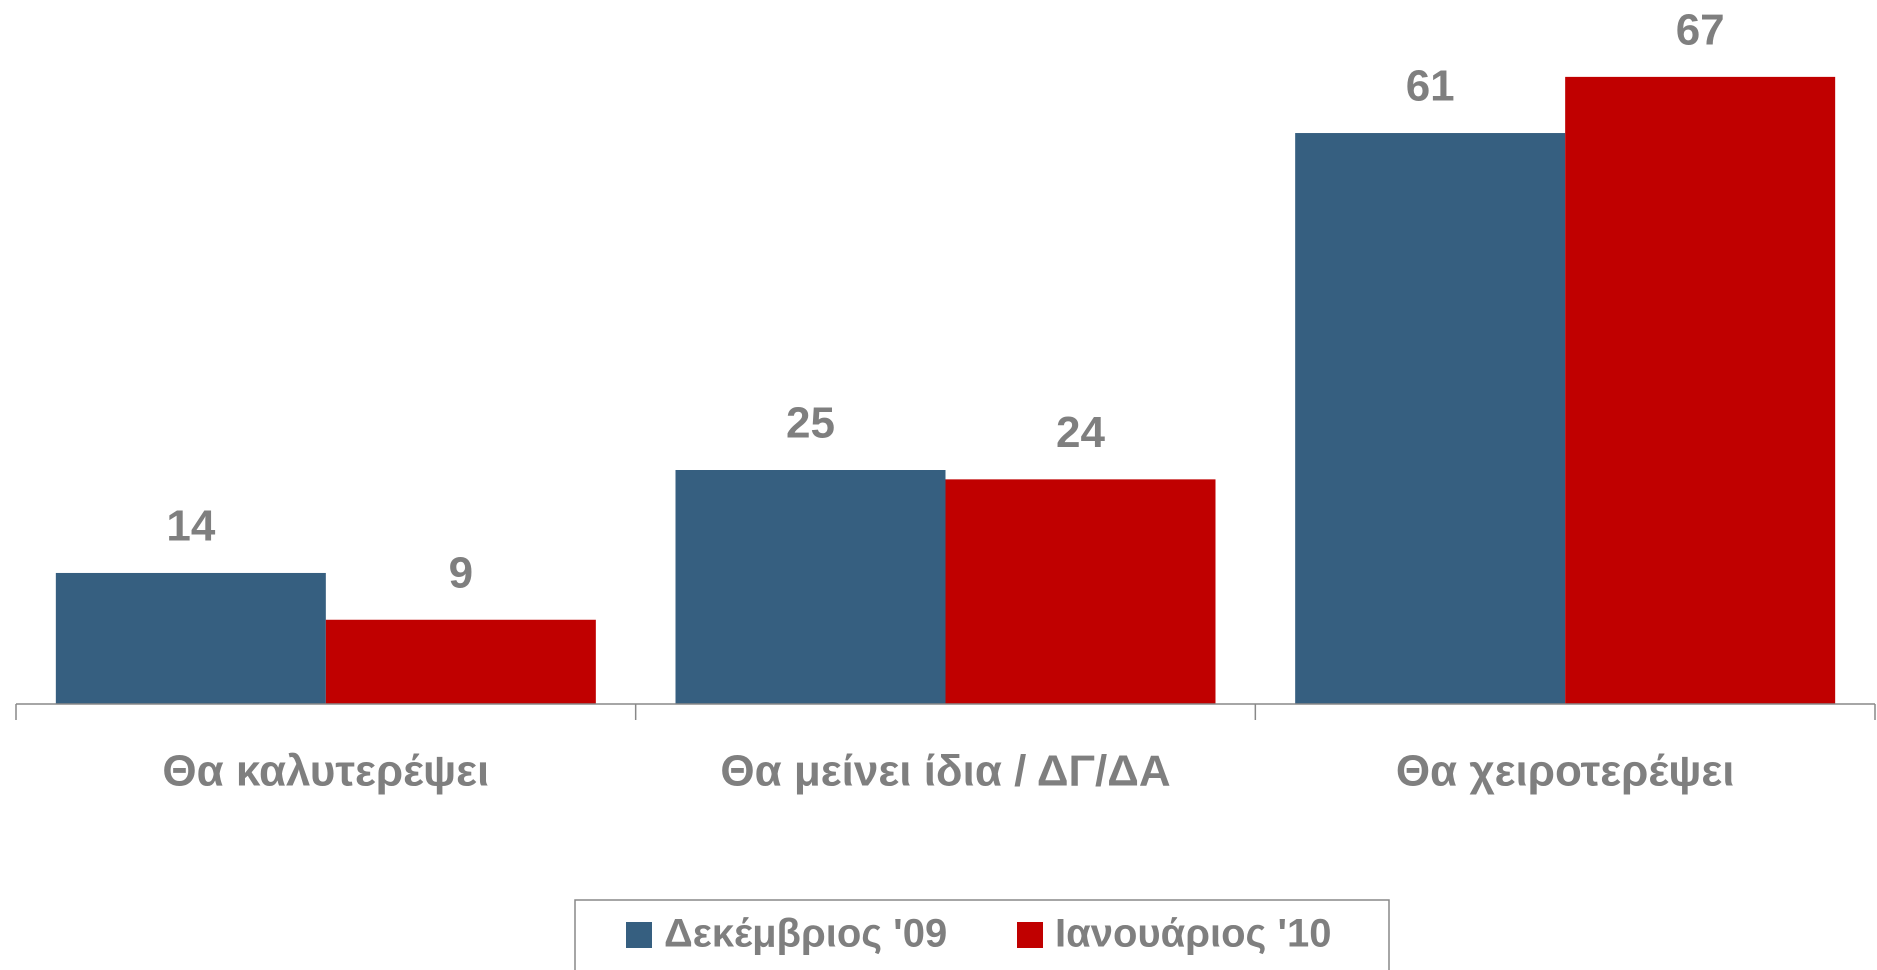 Image resolution: width=1877 pixels, height=970 pixels. I want to click on value-label: 25, so click(810, 423).